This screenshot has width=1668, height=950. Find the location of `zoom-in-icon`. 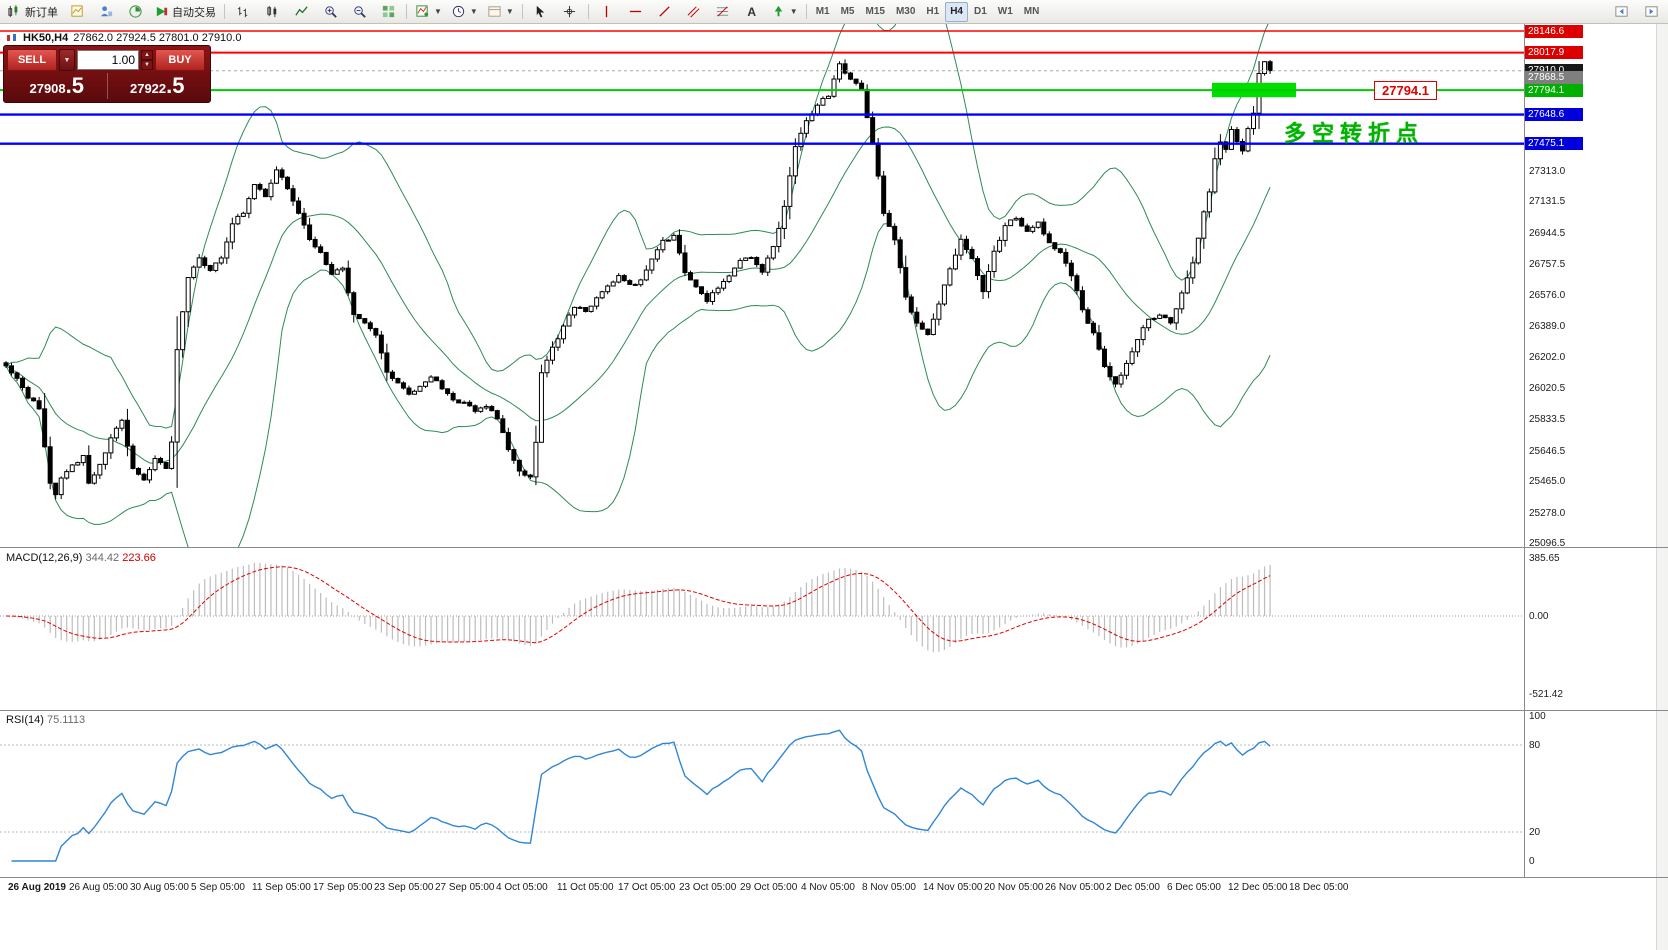

zoom-in-icon is located at coordinates (330, 12).